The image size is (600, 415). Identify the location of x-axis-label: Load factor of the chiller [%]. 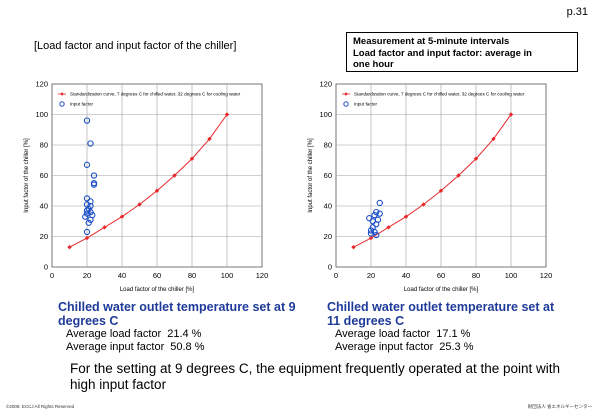
(441, 290).